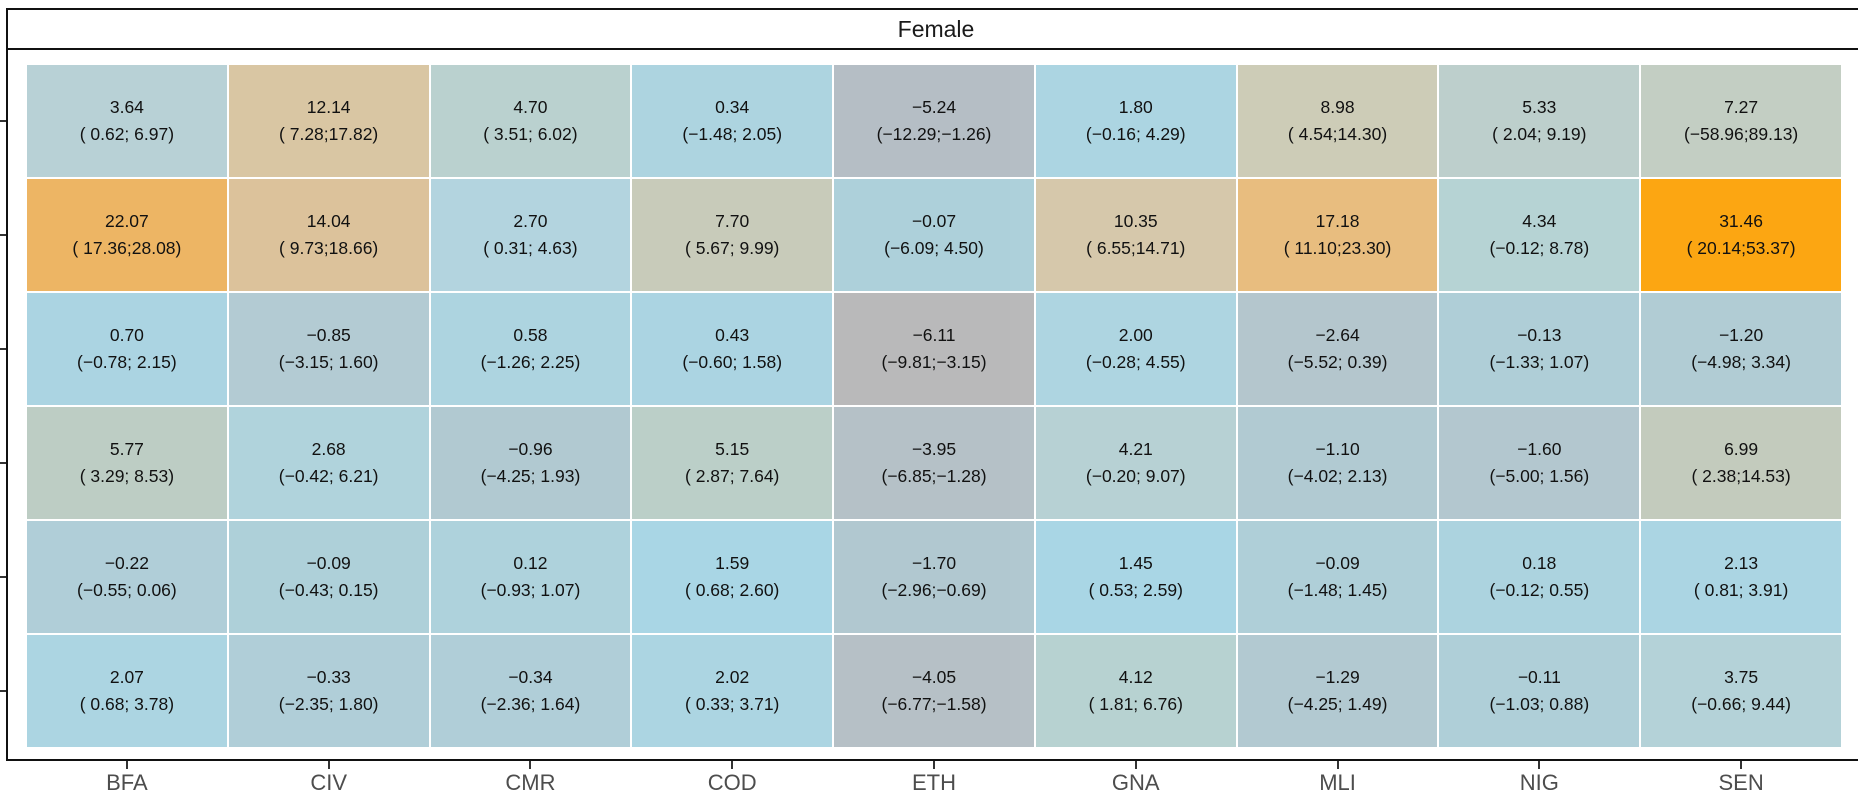 The image size is (1858, 796). What do you see at coordinates (1135, 134) in the screenshot?
I see `cell-interval: (−0.16; 4.29)` at bounding box center [1135, 134].